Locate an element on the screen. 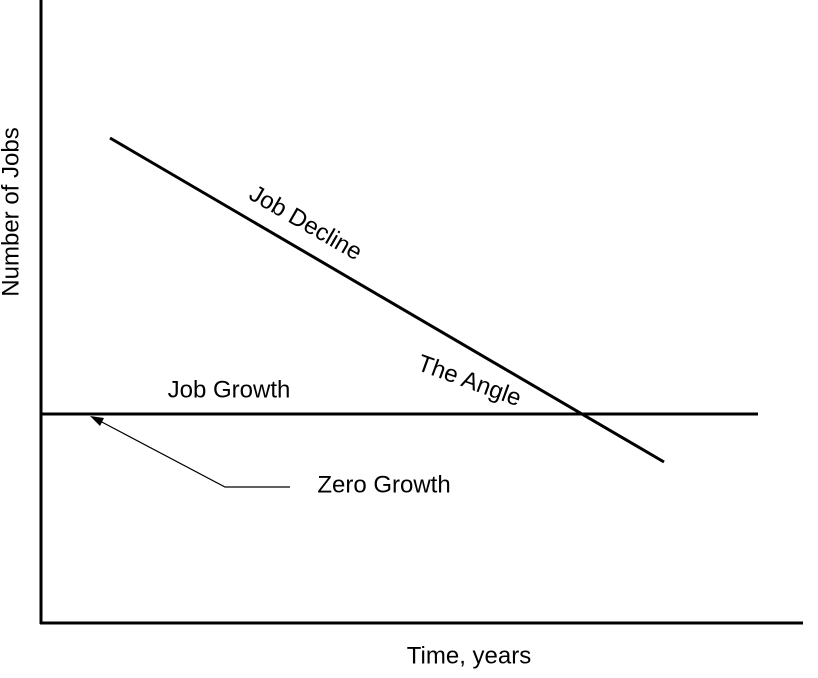 The image size is (818, 678). pointer-line is located at coordinates (193, 453).